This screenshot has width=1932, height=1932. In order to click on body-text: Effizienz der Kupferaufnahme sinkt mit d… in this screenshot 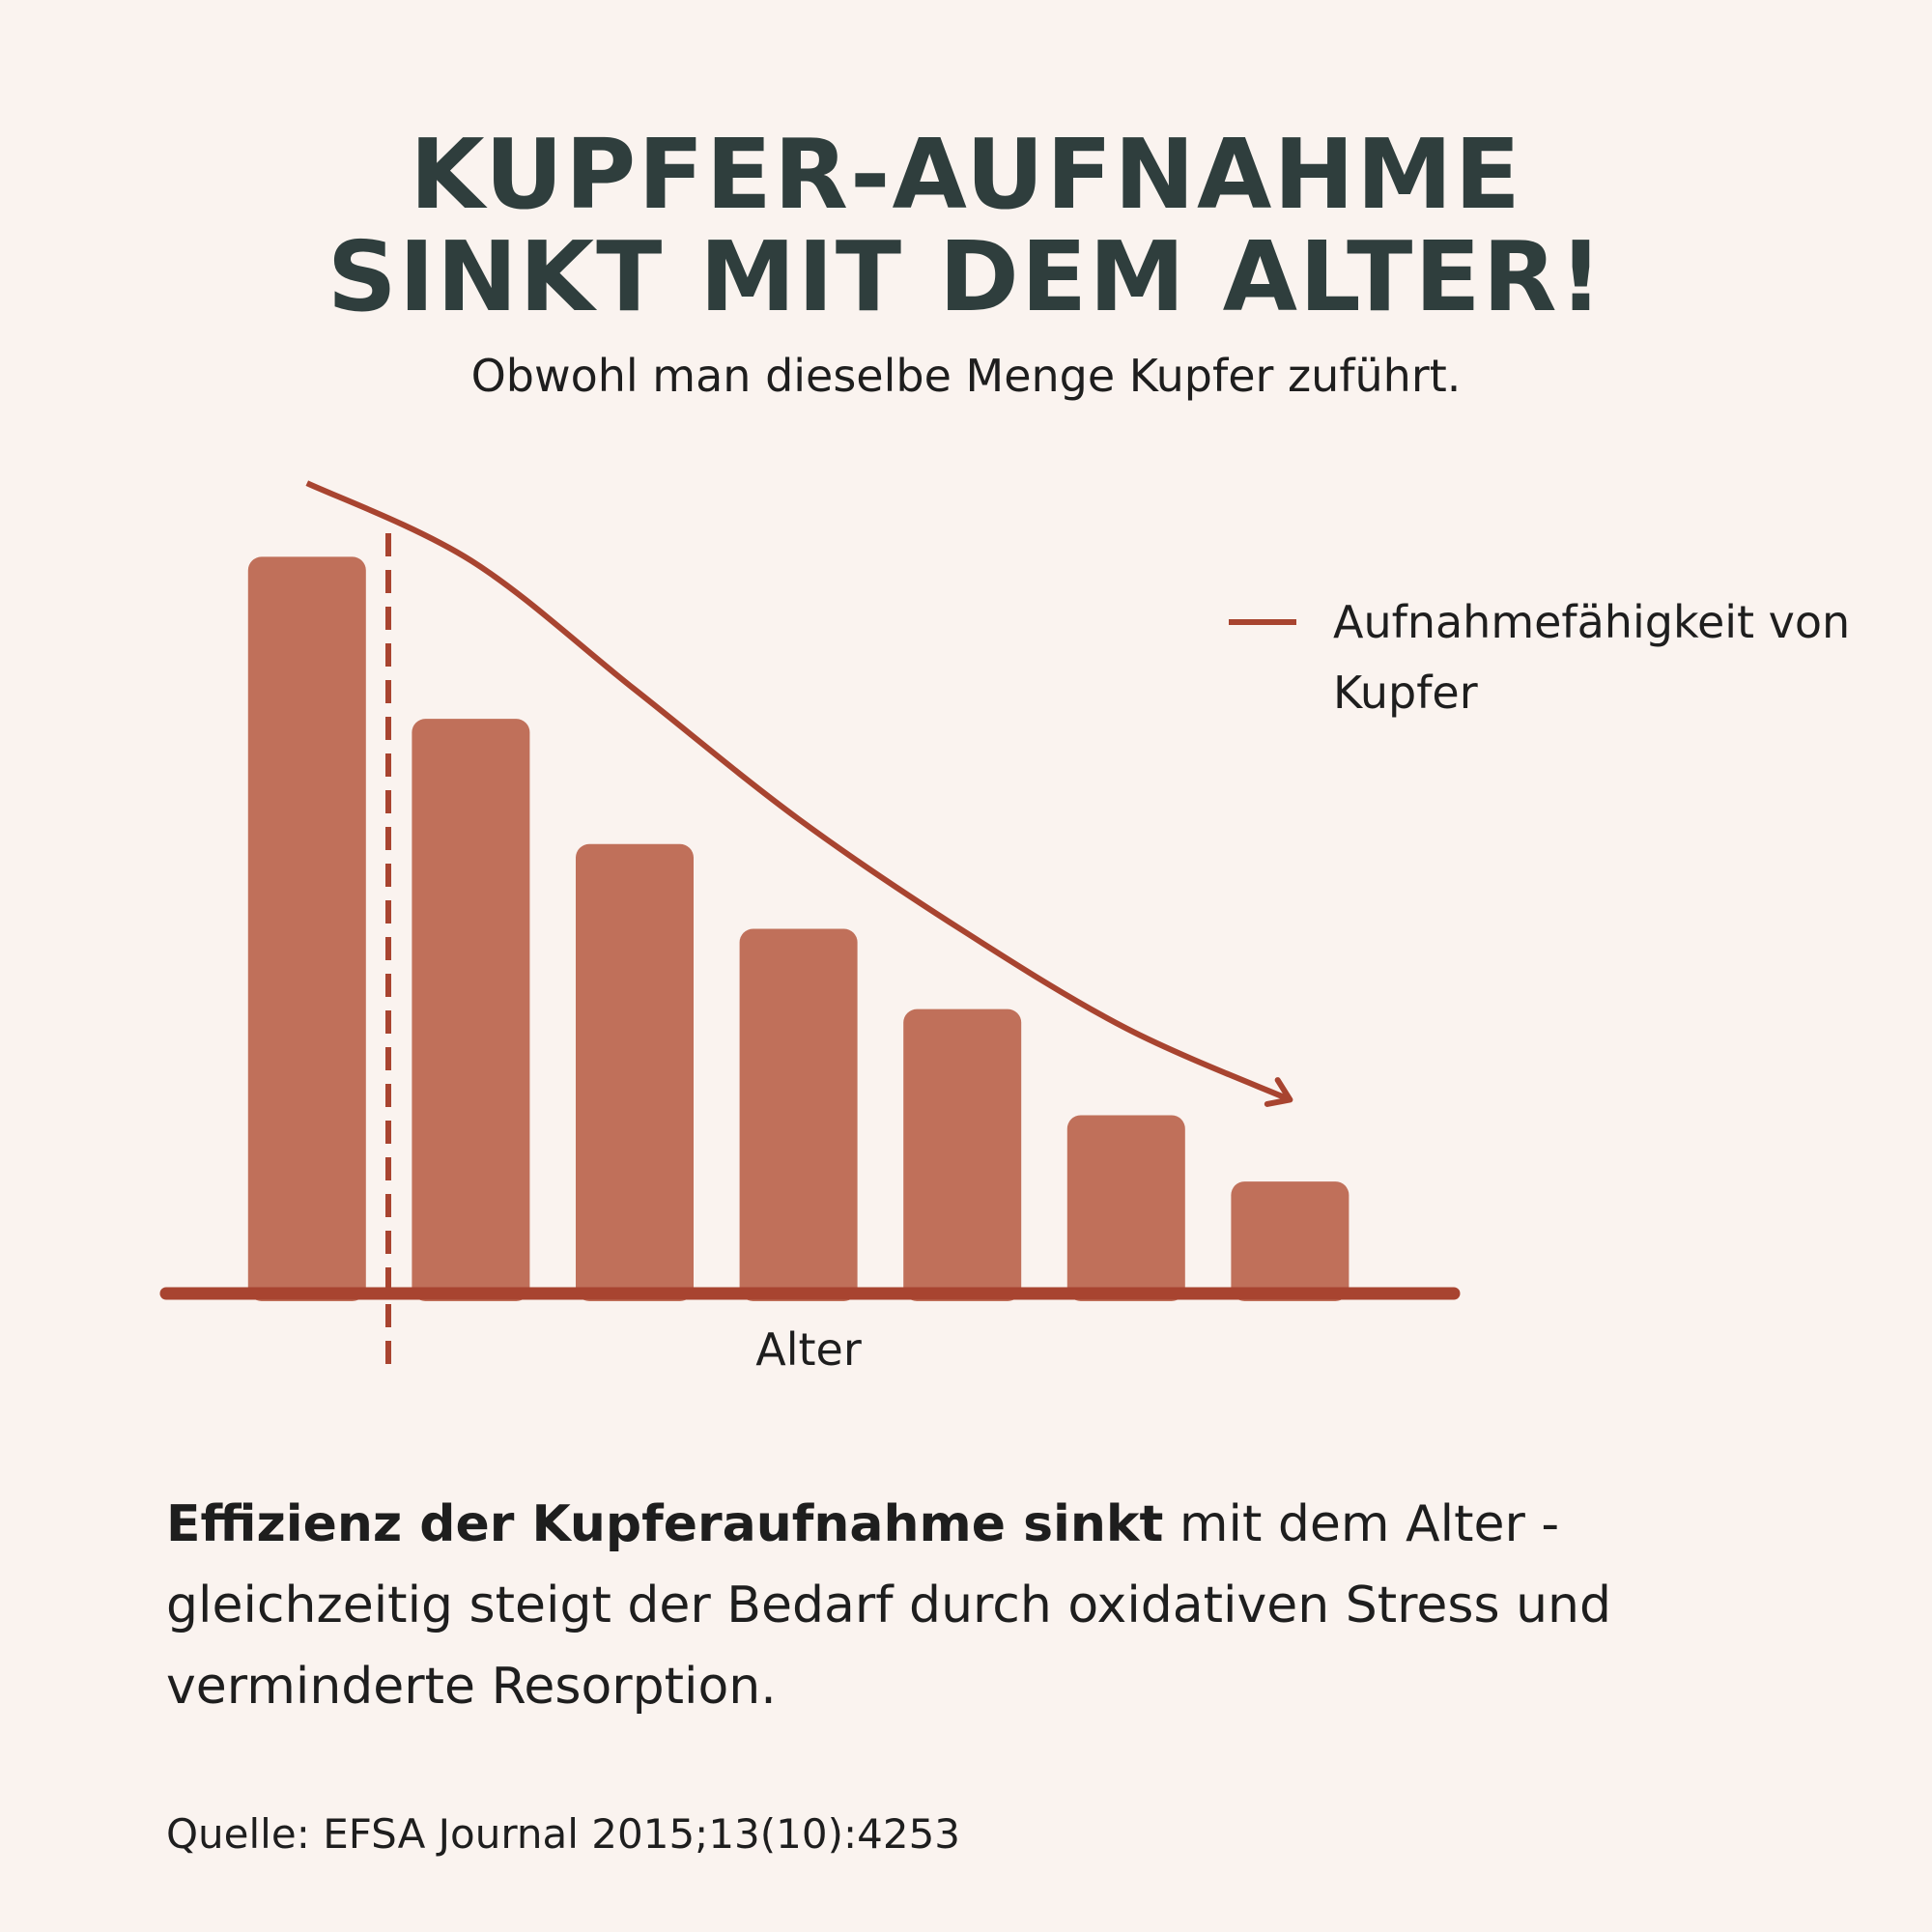, I will do `click(963, 1605)`.